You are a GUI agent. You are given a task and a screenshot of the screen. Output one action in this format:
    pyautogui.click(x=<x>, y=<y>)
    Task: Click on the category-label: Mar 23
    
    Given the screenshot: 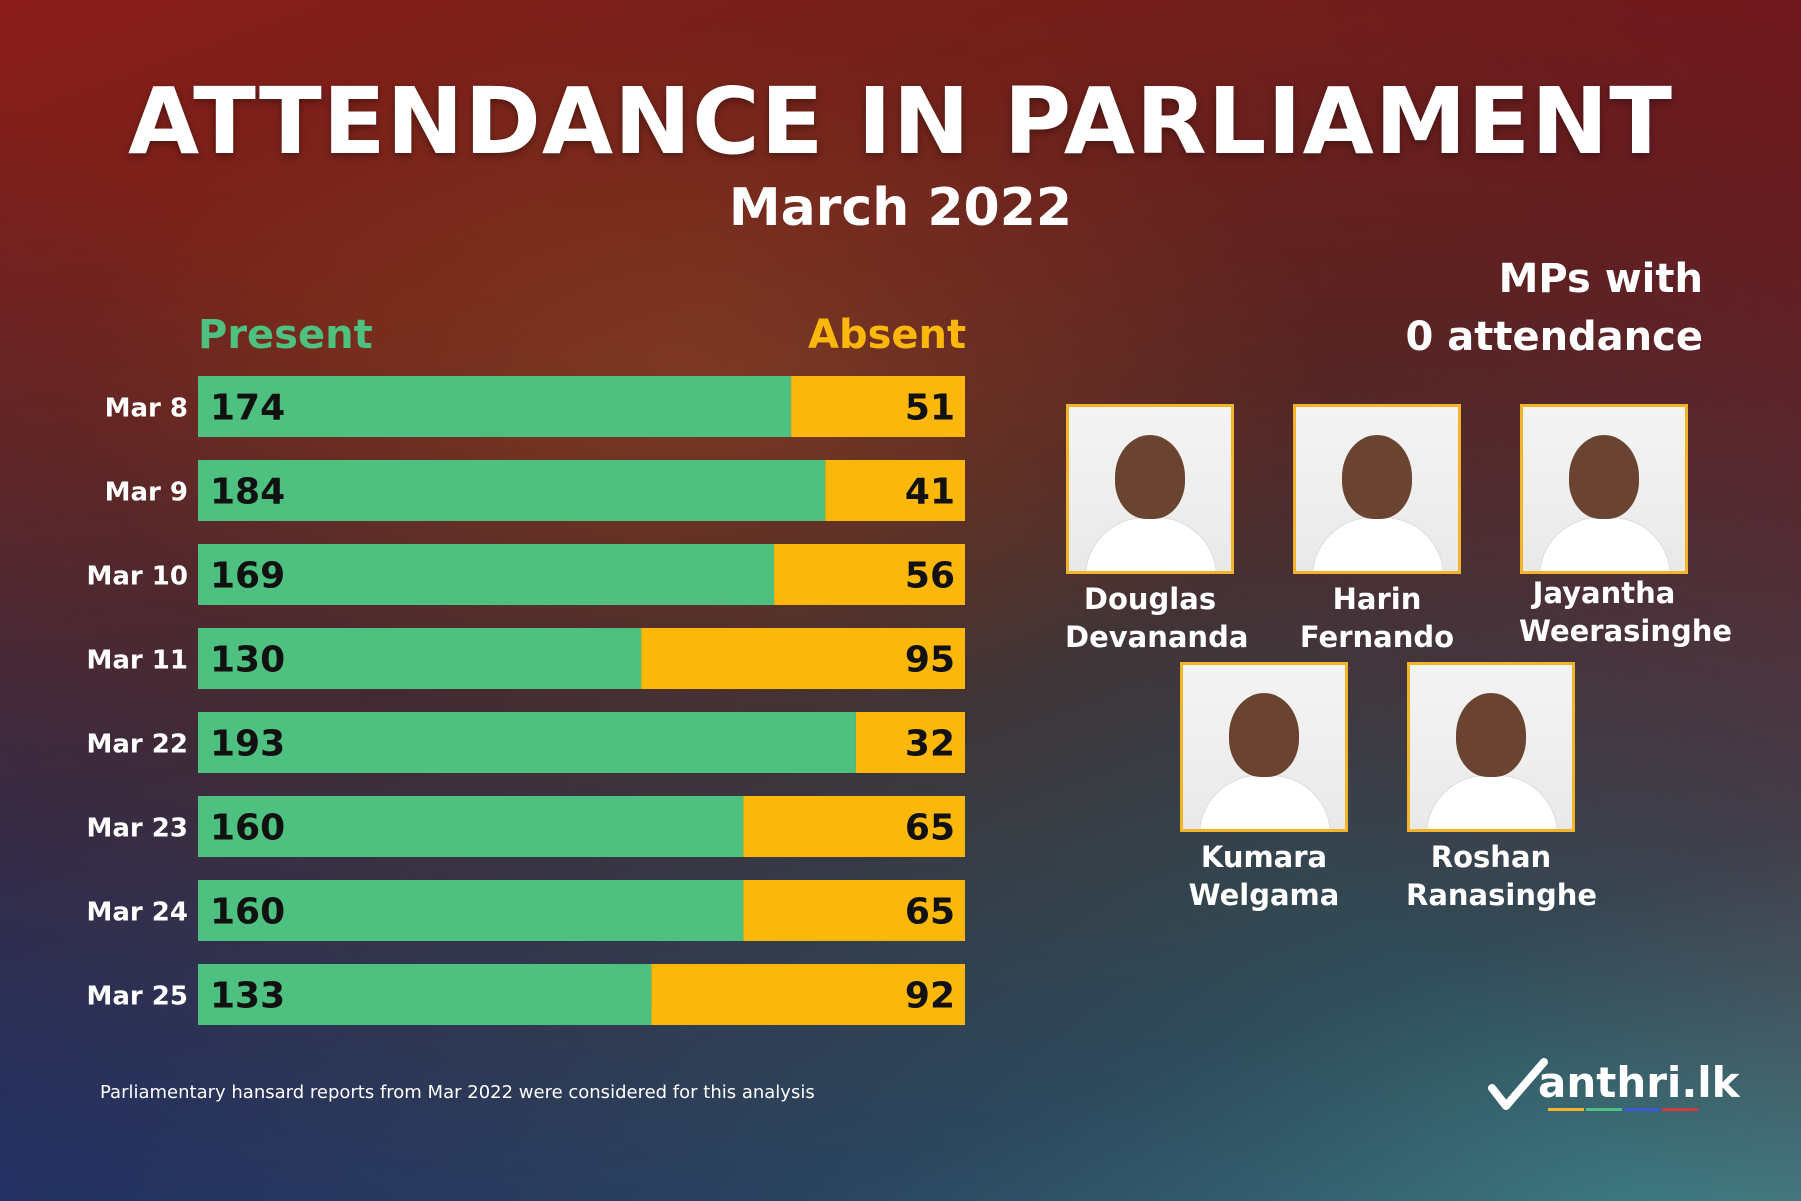 What is the action you would take?
    pyautogui.click(x=137, y=829)
    